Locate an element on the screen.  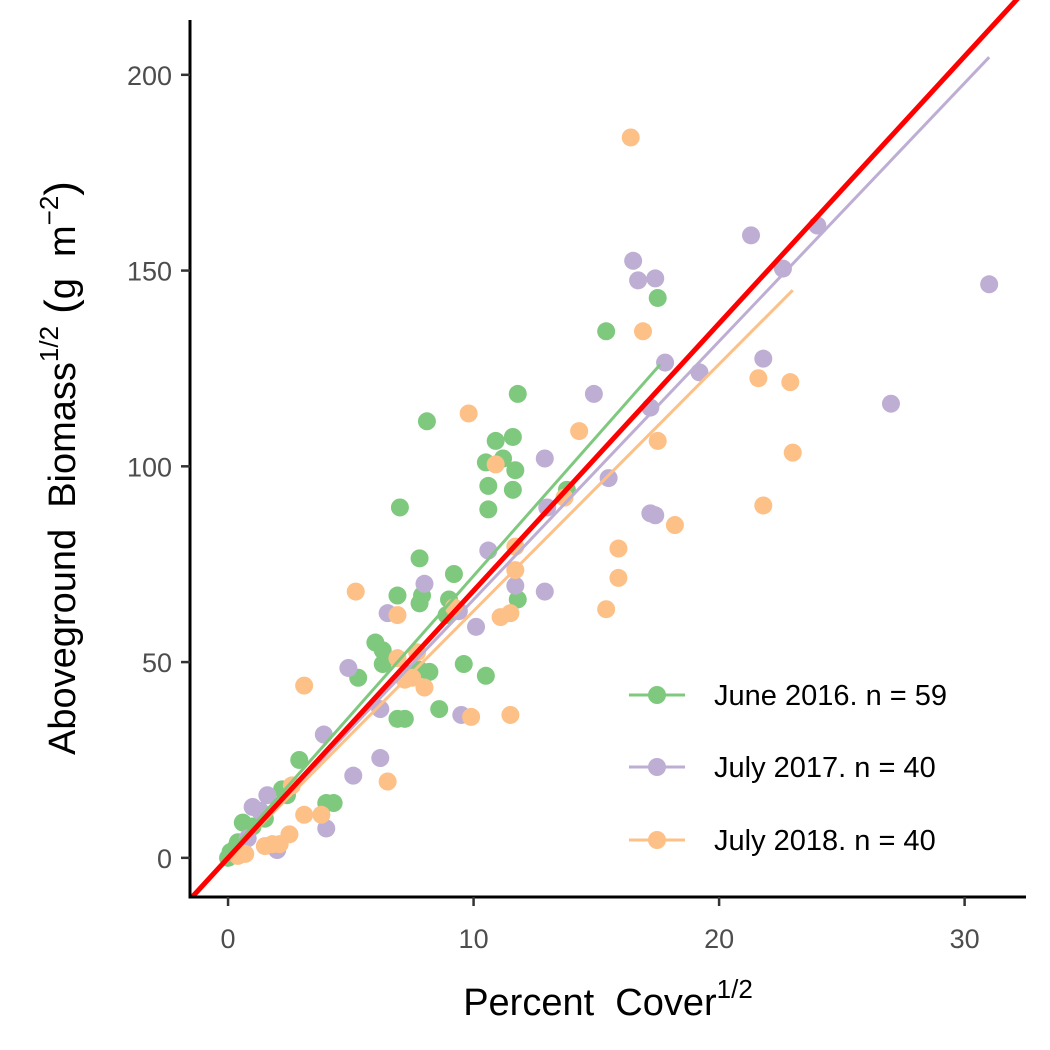
y-tick-label: 200 is located at coordinates (149, 76).